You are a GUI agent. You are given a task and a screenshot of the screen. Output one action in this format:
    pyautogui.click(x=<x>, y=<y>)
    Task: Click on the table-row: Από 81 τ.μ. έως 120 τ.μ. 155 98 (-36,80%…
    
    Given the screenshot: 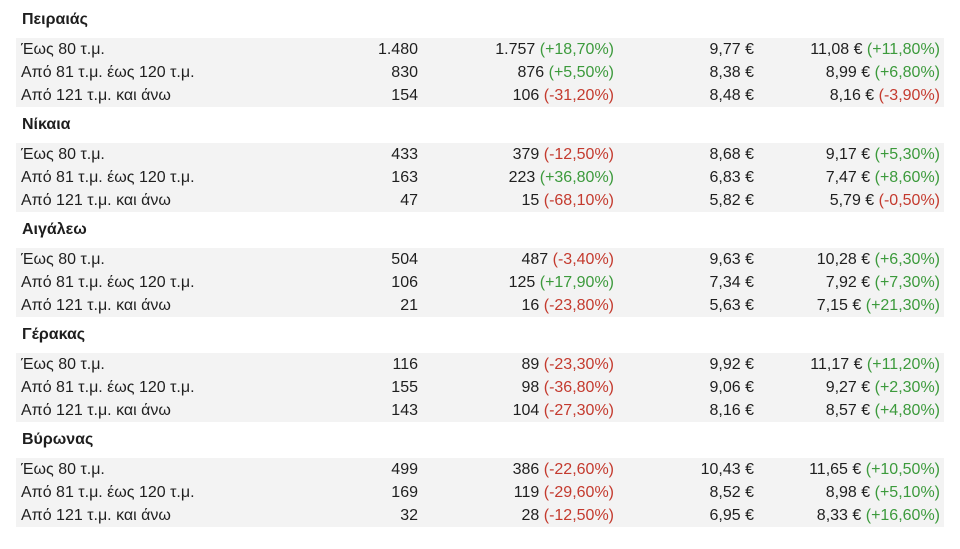 What is the action you would take?
    pyautogui.click(x=480, y=387)
    